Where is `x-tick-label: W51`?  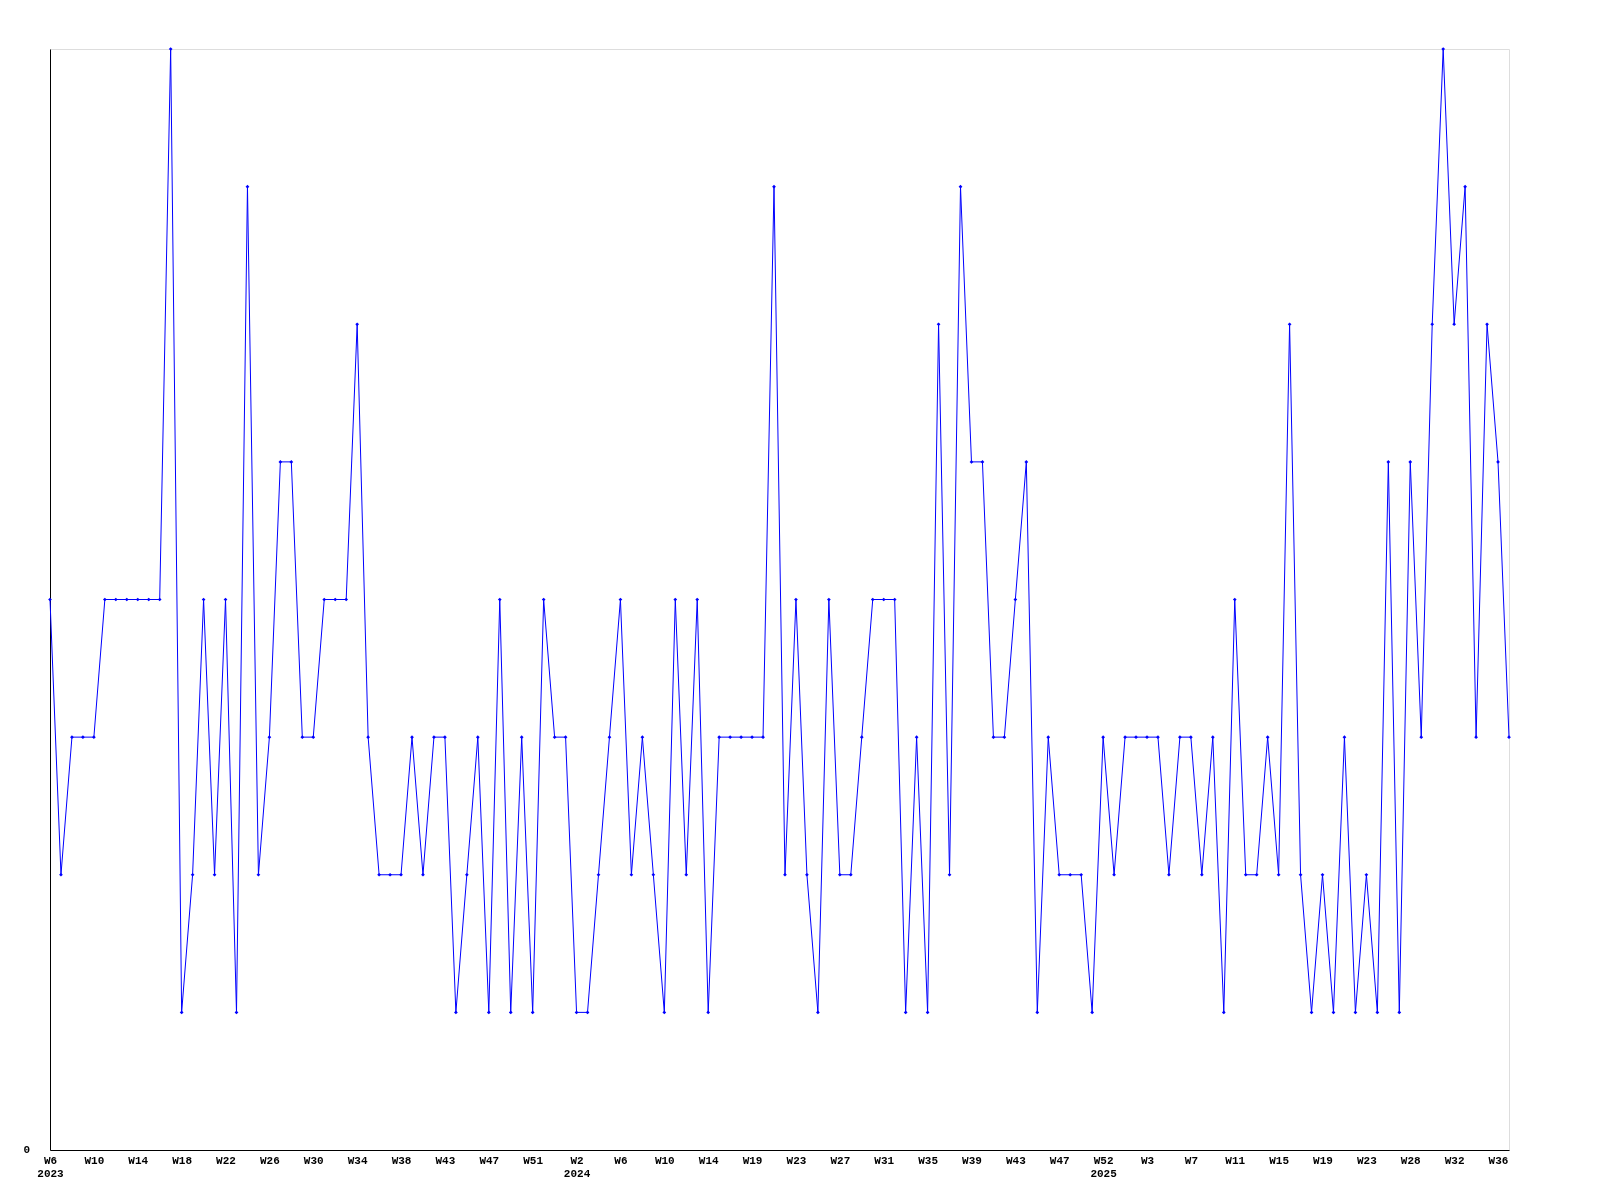 x-tick-label: W51 is located at coordinates (533, 1160).